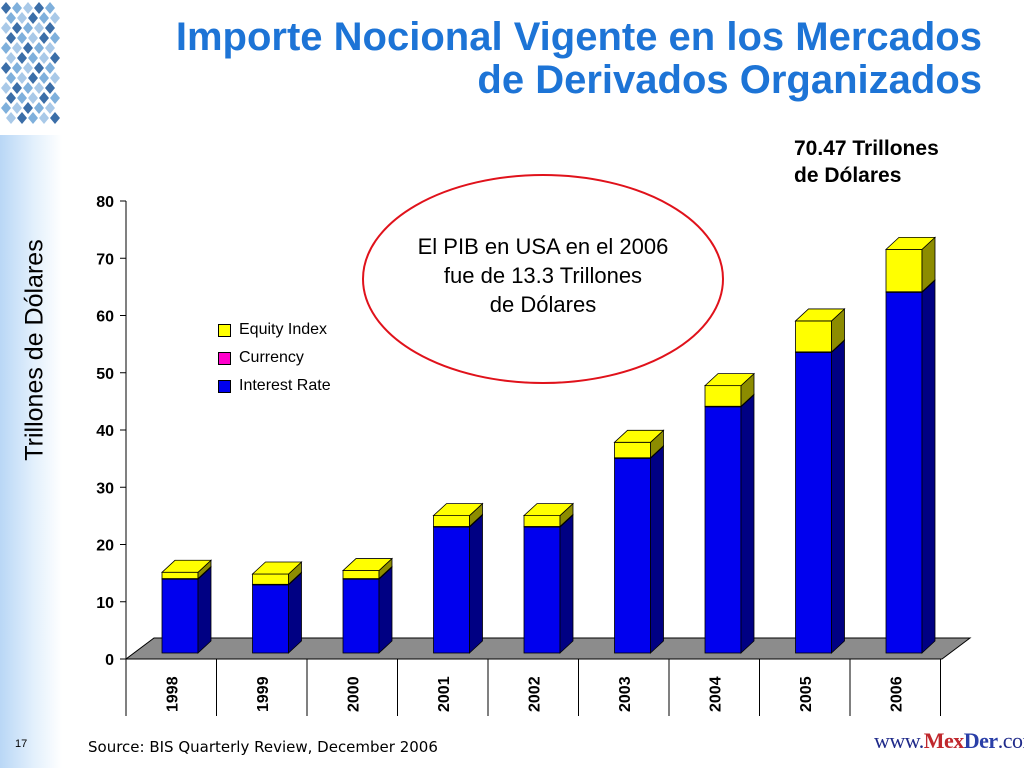 This screenshot has height=768, width=1024. What do you see at coordinates (543, 304) in the screenshot?
I see `annotation-line-3: de Dólares` at bounding box center [543, 304].